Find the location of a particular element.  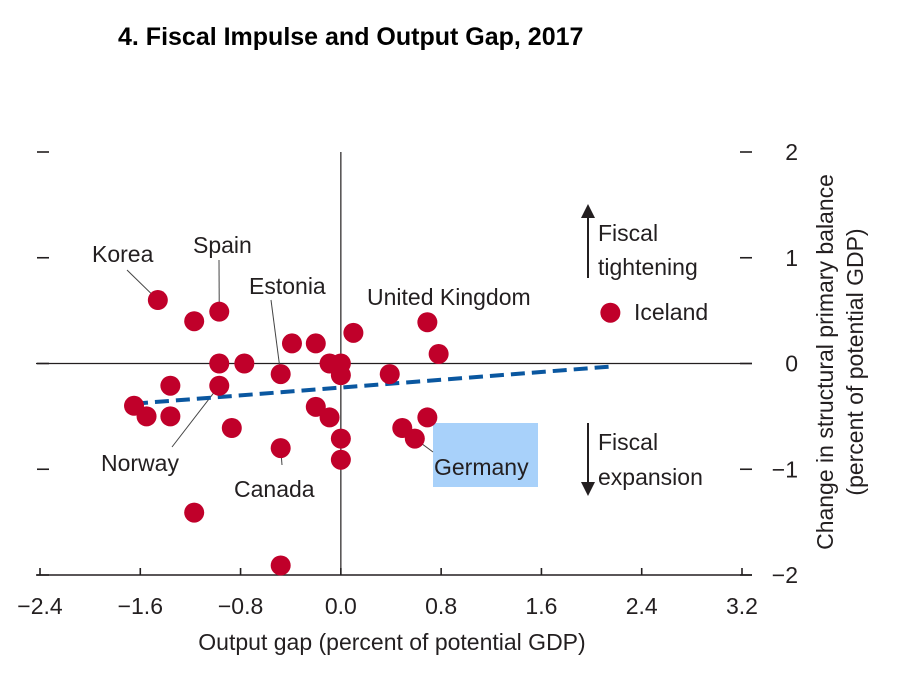

y-tick-label: −2 is located at coordinates (785, 575).